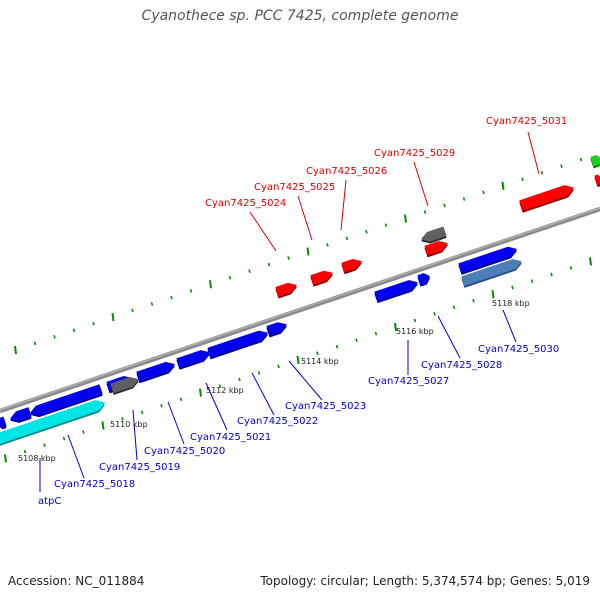 The image size is (600, 600). What do you see at coordinates (49, 501) in the screenshot?
I see `gene-label-atpC: atpC` at bounding box center [49, 501].